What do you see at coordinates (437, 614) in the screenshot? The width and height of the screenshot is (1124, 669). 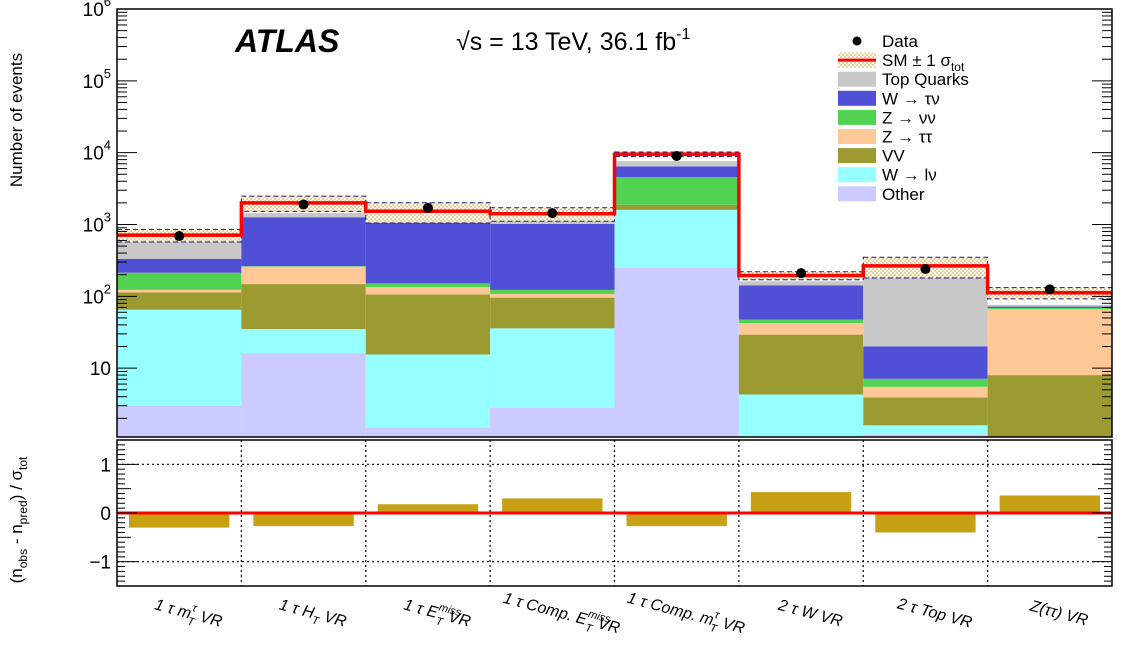 I see `x-category-label: 1 τ EmissT VR` at bounding box center [437, 614].